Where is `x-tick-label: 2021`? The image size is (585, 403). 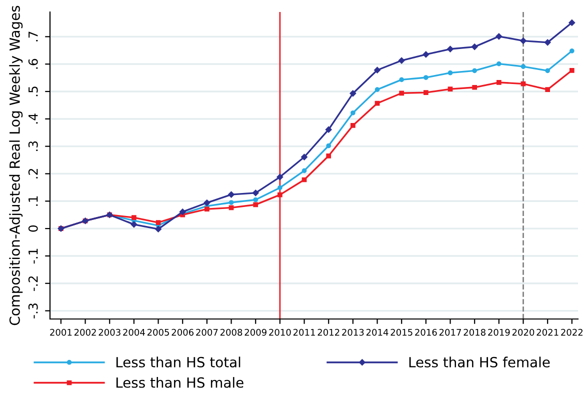 x-tick-label: 2021 is located at coordinates (547, 332).